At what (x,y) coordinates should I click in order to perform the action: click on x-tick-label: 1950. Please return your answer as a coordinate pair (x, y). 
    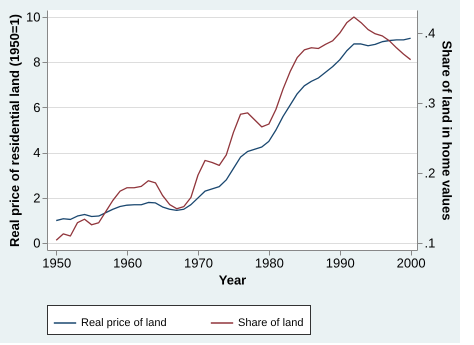
    Looking at the image, I should click on (57, 263).